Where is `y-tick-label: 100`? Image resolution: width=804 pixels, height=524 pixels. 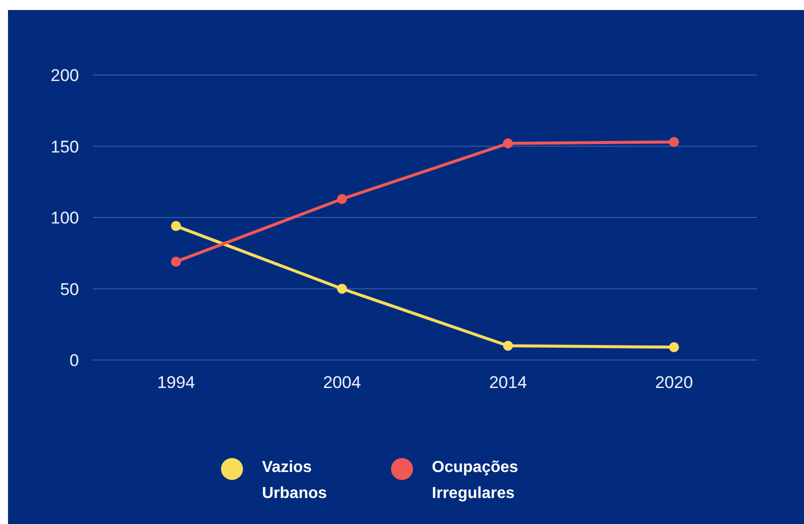 y-tick-label: 100 is located at coordinates (64, 218).